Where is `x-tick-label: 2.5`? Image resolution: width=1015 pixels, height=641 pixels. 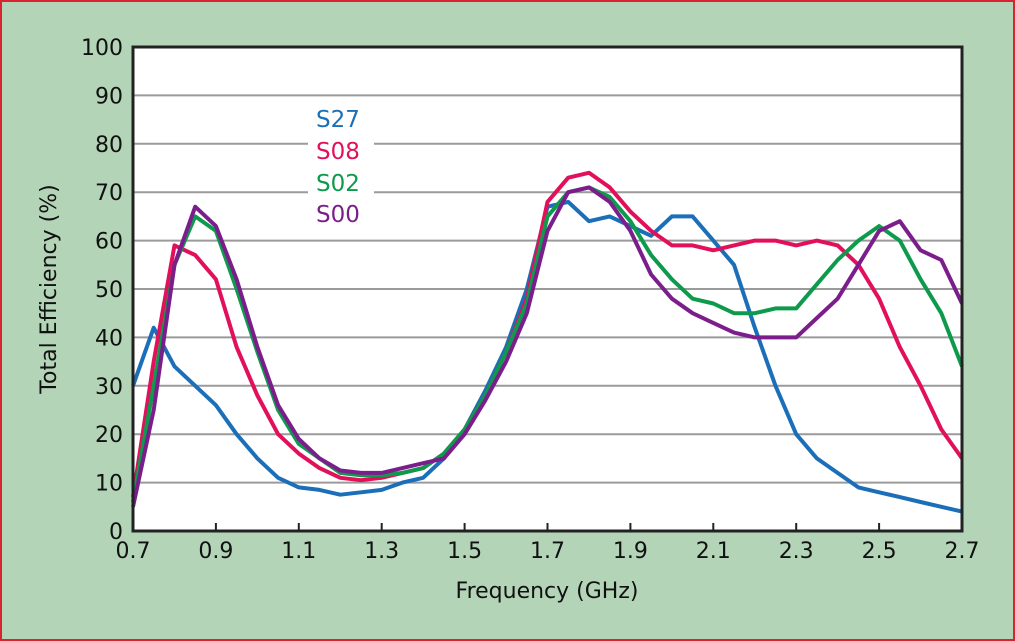
x-tick-label: 2.5 is located at coordinates (879, 551).